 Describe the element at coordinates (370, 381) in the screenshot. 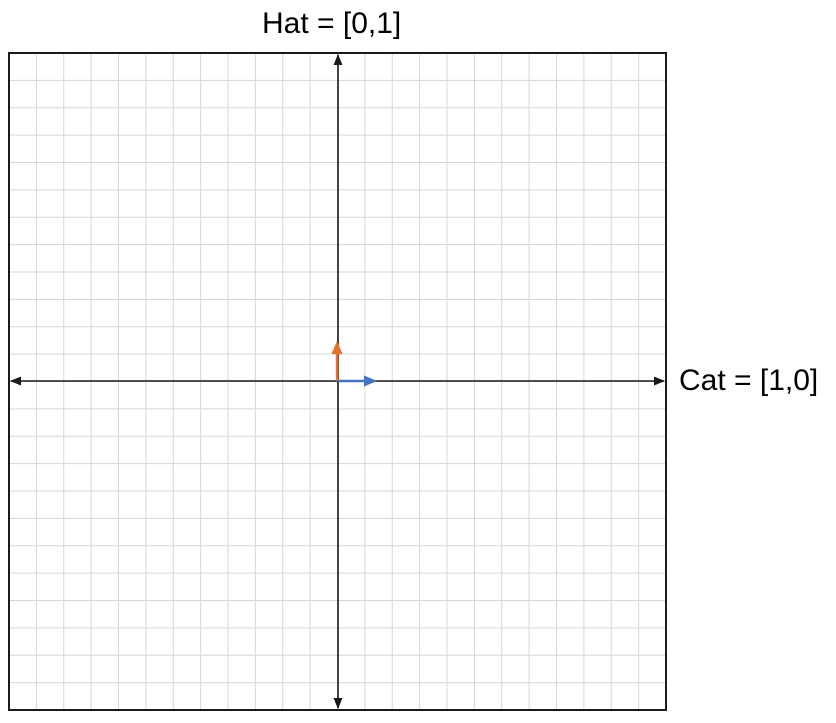

I see `cat-vector-arrowhead` at that location.